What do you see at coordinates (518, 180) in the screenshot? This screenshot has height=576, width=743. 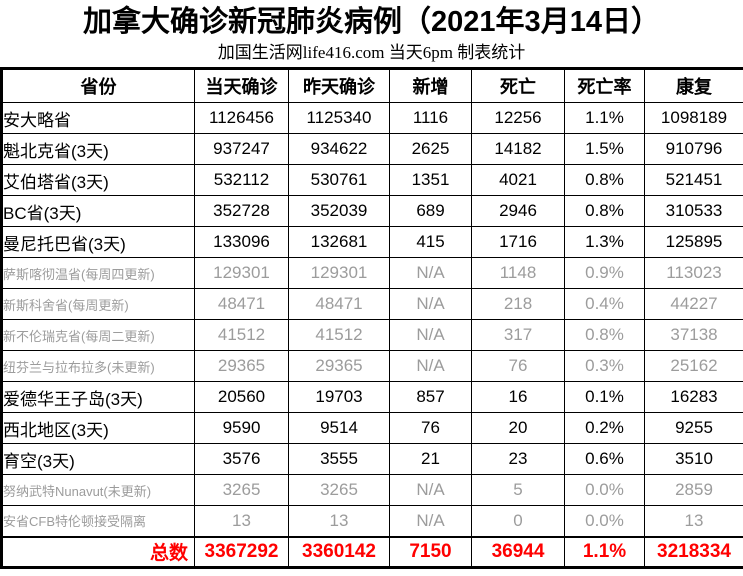 I see `deaths-cell: 4021` at bounding box center [518, 180].